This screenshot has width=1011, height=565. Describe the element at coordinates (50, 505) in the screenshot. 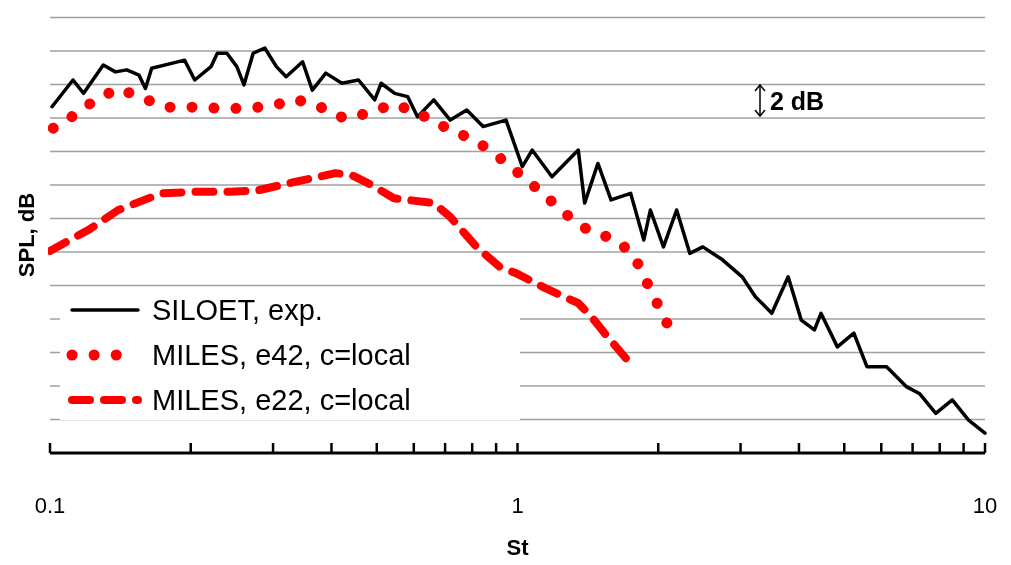

I see `x-tick-label: 0.1` at that location.